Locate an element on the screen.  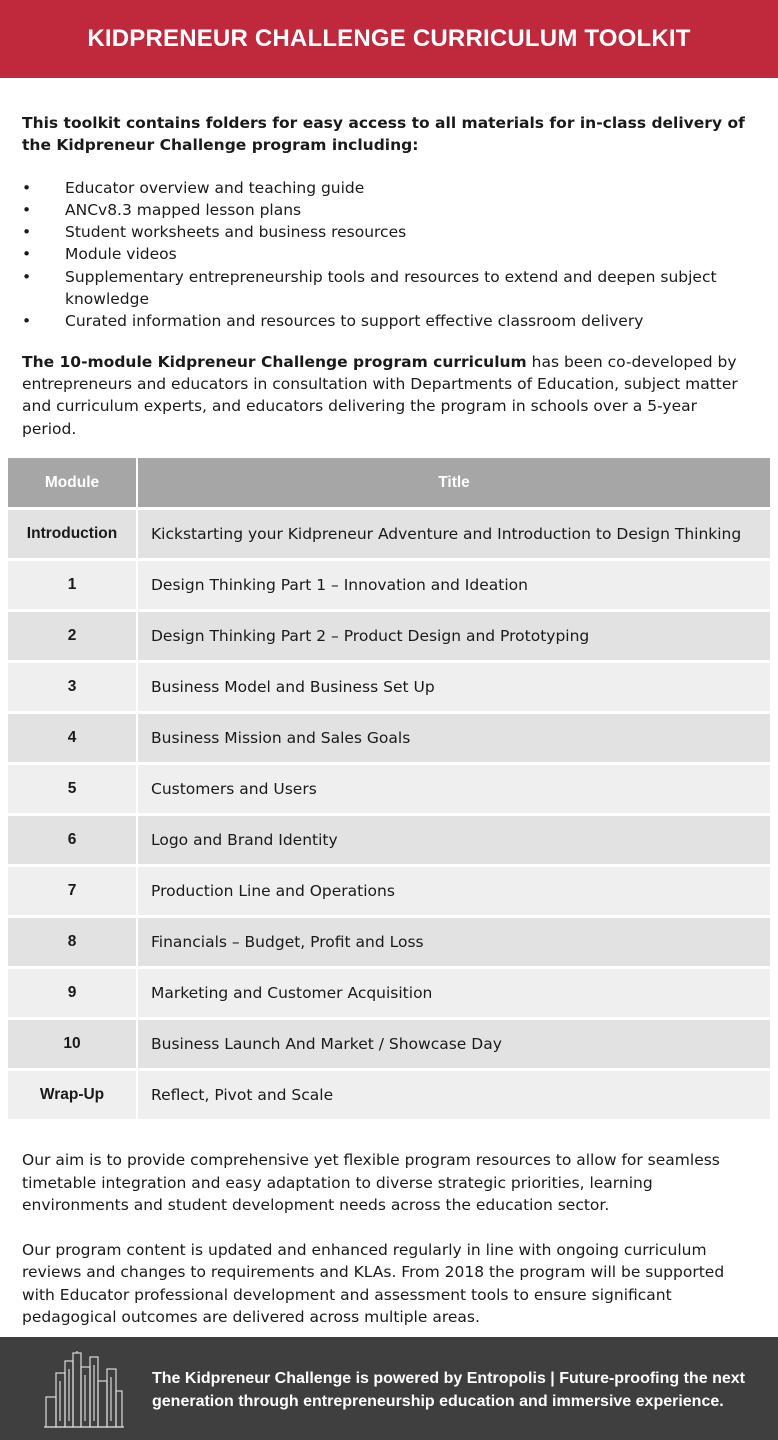
title-cell: Customers and Users is located at coordinates (454, 789).